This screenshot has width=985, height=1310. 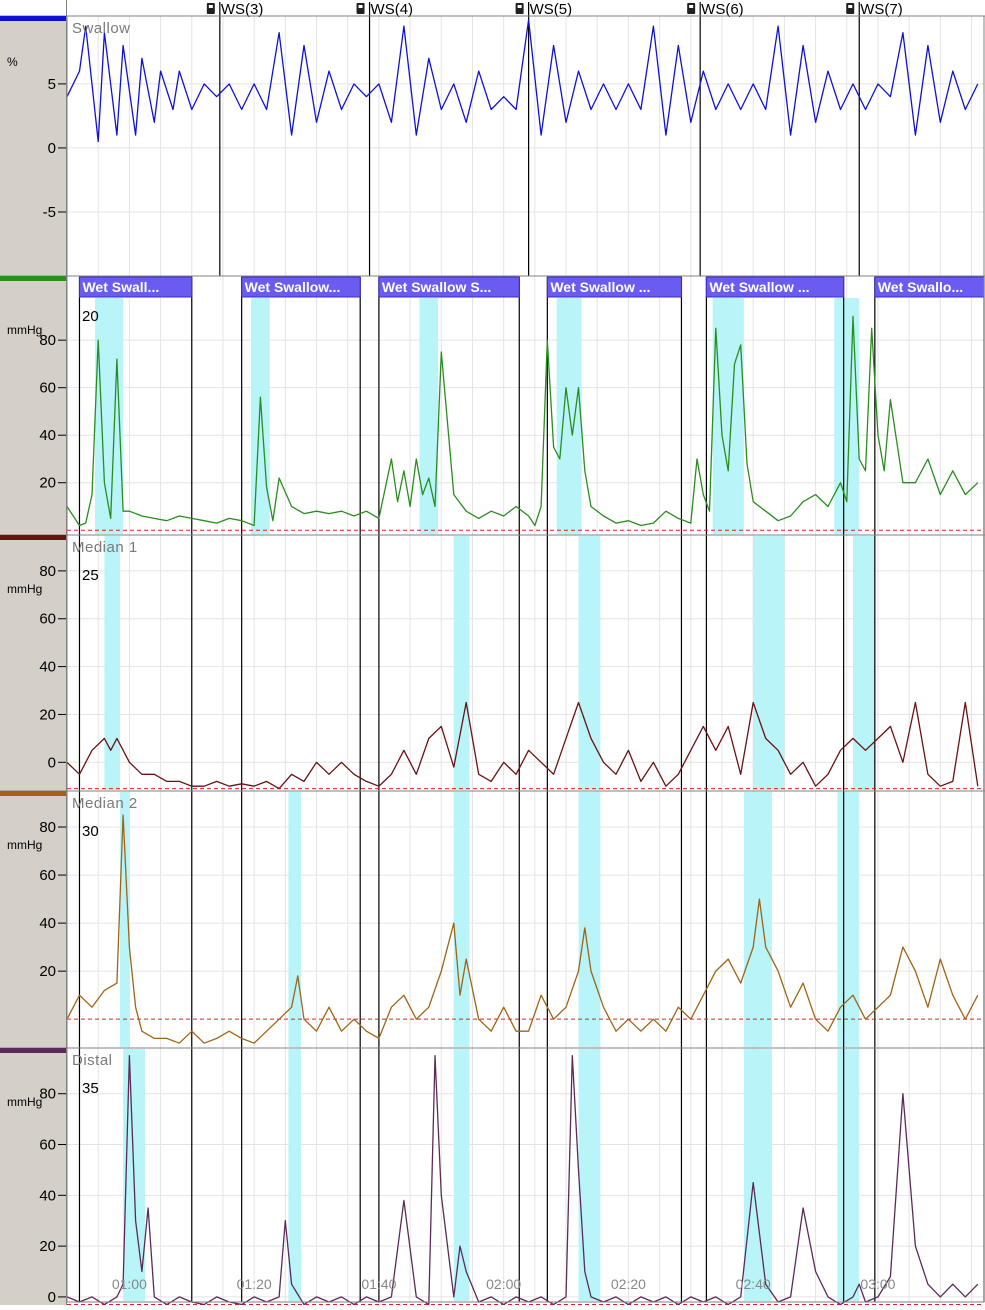 I want to click on marker-strip, so click(x=492, y=8).